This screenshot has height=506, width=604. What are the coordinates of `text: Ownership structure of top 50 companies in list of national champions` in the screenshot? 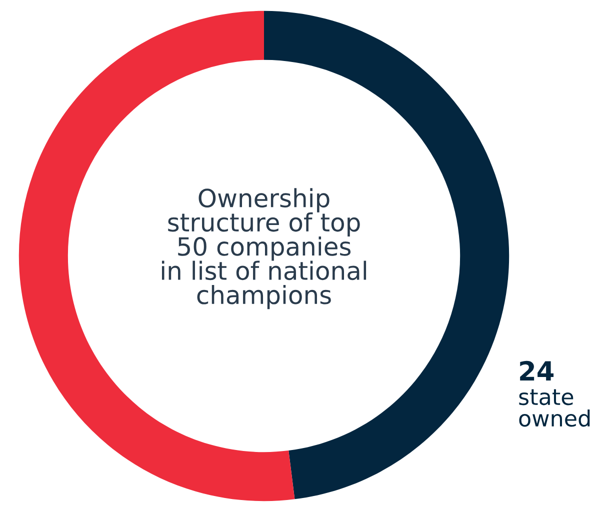 It's located at (264, 249).